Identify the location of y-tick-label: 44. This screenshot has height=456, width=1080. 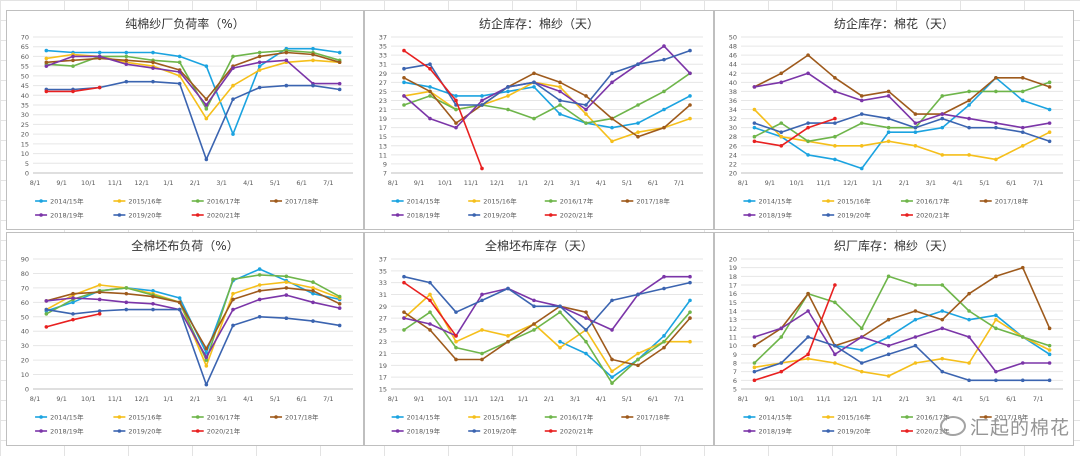
(733, 65).